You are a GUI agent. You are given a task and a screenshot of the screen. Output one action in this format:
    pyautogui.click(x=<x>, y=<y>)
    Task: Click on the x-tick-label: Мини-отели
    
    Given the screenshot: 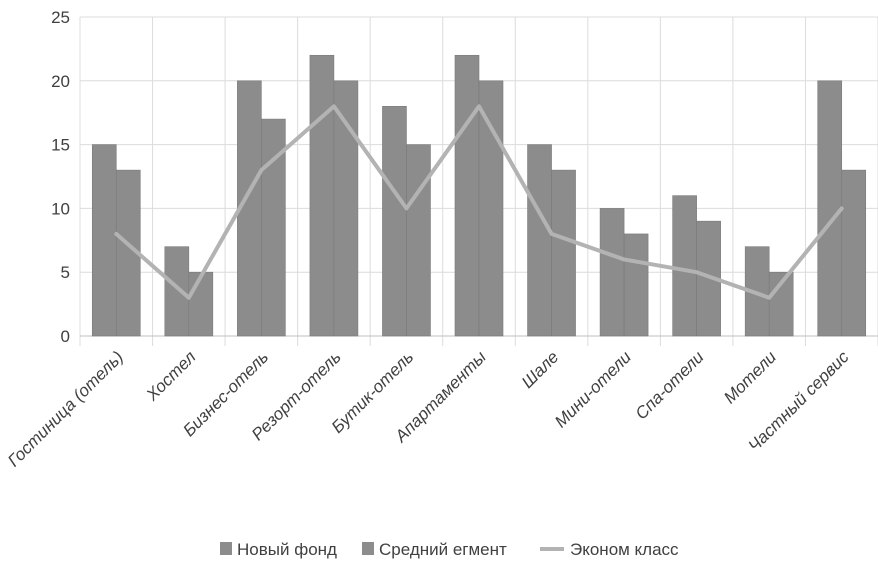 What is the action you would take?
    pyautogui.click(x=593, y=389)
    